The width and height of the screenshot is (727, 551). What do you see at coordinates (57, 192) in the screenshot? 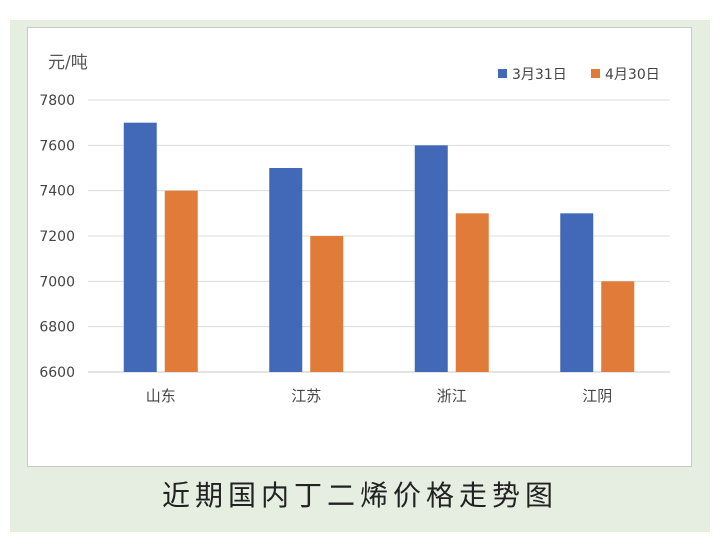
I see `y-tick-label: 7400` at bounding box center [57, 192].